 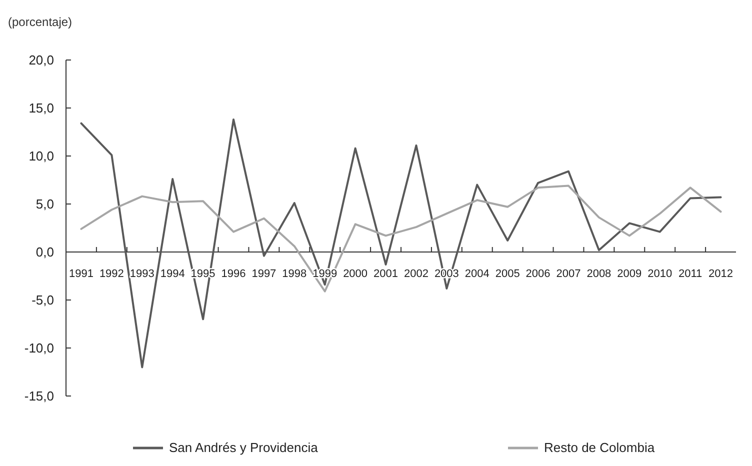 What do you see at coordinates (660, 274) in the screenshot?
I see `x-tick-label: 2010` at bounding box center [660, 274].